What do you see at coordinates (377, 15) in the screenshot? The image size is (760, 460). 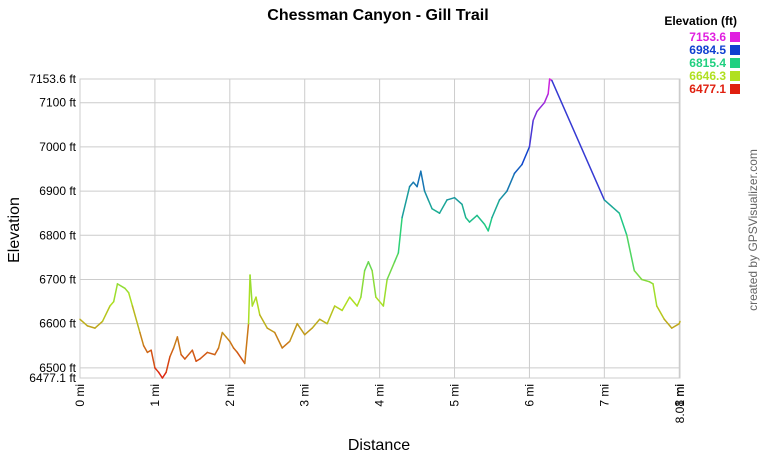 I see `chart-title: Chessman Canyon - Gill Trail` at bounding box center [377, 15].